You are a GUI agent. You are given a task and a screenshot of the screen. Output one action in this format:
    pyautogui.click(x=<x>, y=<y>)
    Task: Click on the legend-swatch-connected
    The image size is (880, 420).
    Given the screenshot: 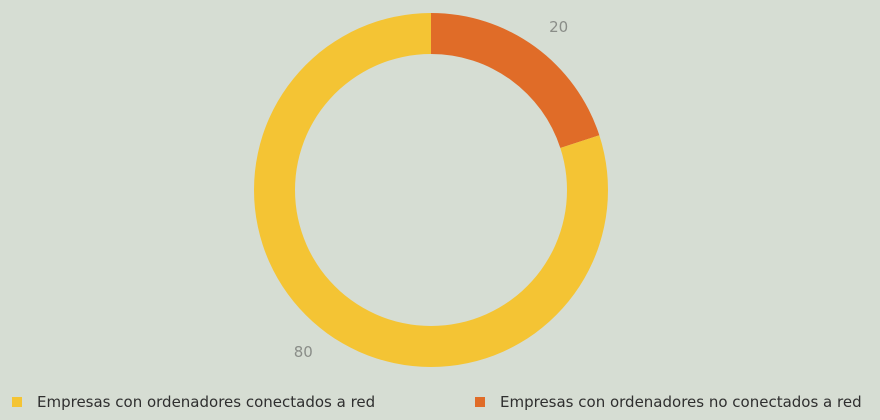 What is the action you would take?
    pyautogui.click(x=17, y=402)
    